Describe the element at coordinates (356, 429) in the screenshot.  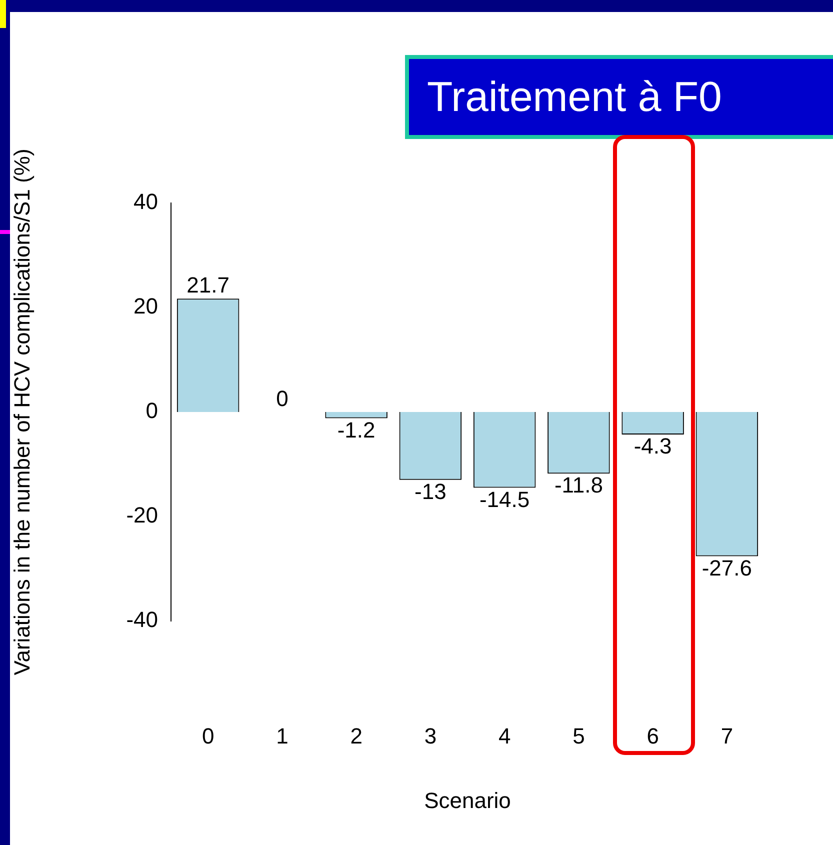
I see `data-label: -1.2` at that location.